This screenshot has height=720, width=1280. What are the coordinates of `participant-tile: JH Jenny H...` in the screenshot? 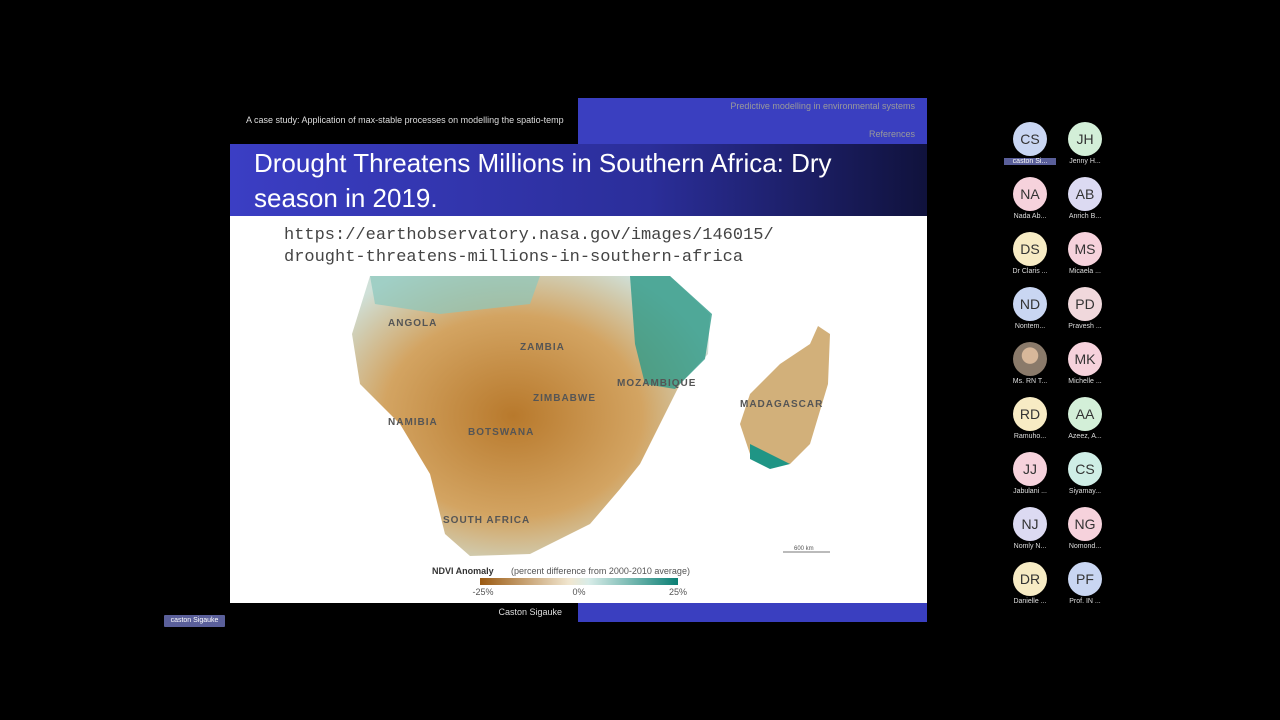 It's located at (1085, 143).